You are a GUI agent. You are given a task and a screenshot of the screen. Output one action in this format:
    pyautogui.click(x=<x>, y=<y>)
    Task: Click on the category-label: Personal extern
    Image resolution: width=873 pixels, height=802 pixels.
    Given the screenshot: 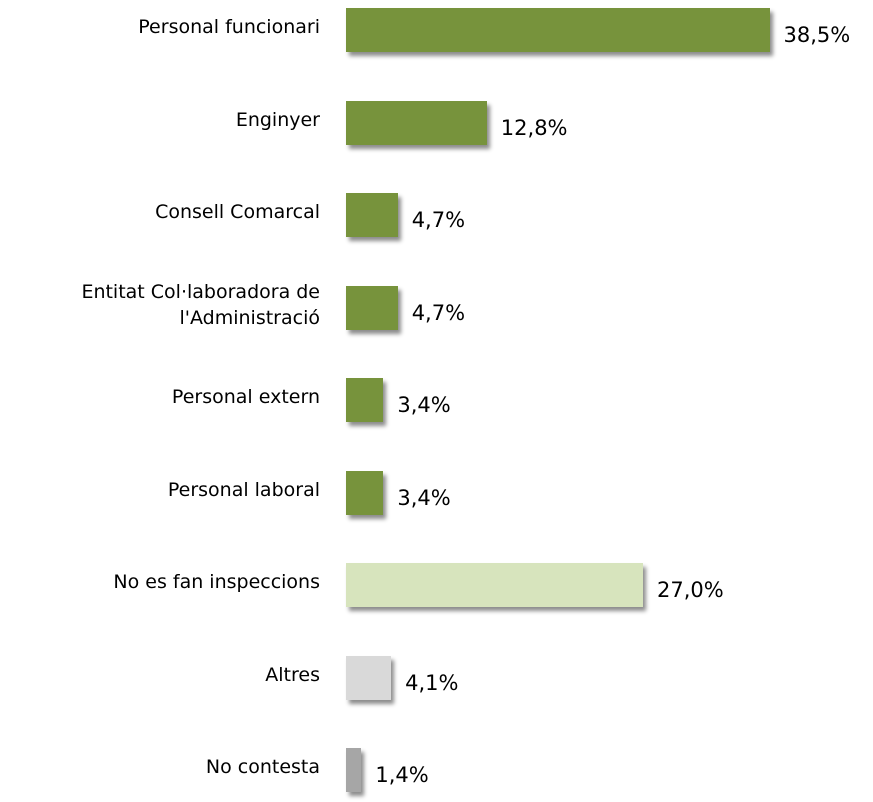 What is the action you would take?
    pyautogui.click(x=245, y=397)
    